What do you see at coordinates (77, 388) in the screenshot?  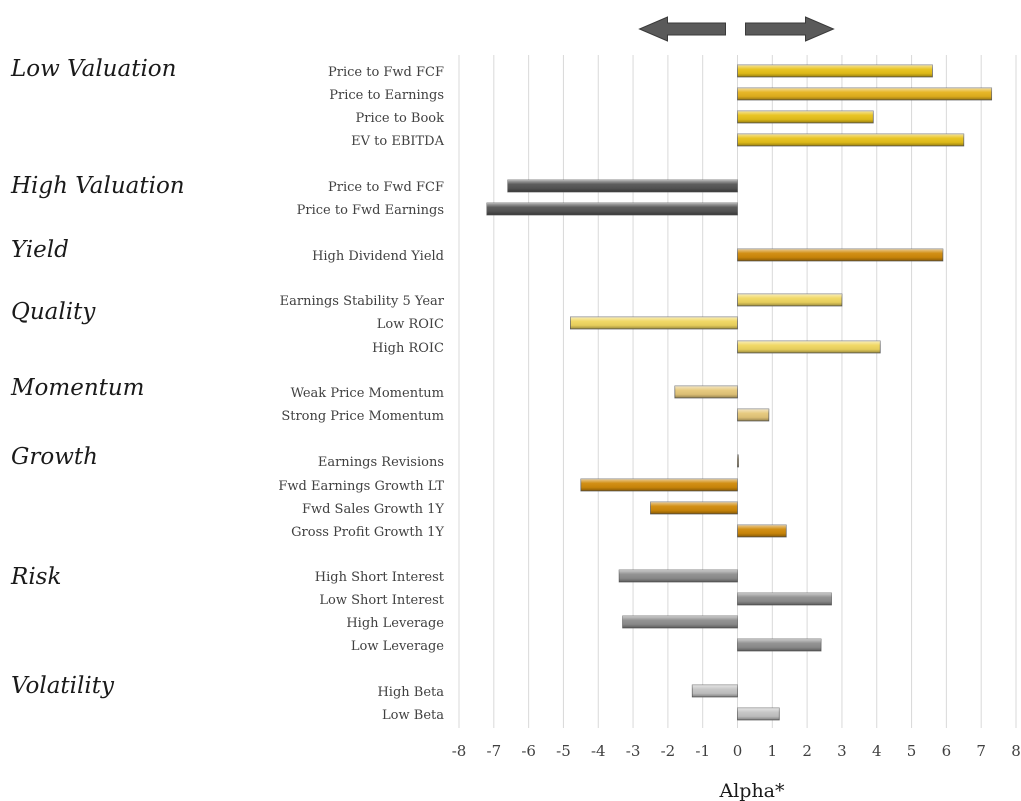 I see `group-label: Momentum` at bounding box center [77, 388].